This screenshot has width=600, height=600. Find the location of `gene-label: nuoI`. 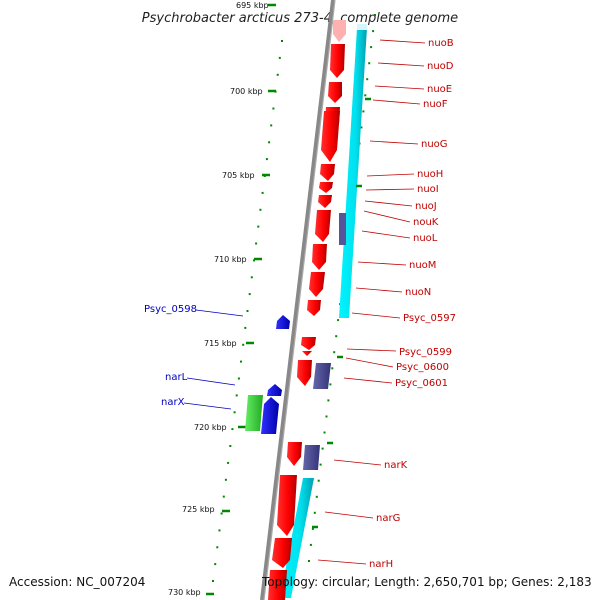

gene-label: nuoI is located at coordinates (428, 189).